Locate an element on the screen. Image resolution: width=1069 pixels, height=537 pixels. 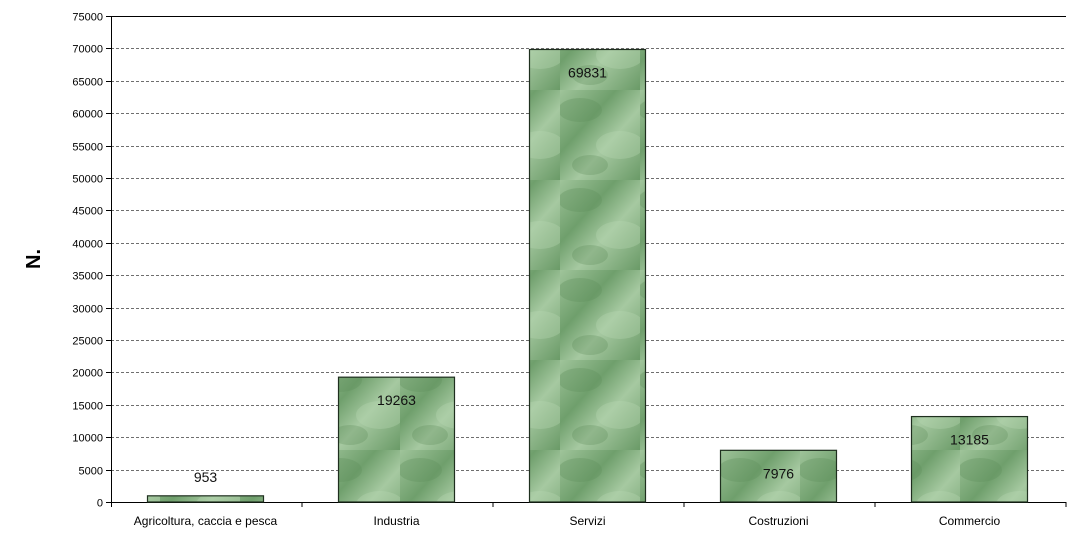
x-tick-label: Industria is located at coordinates (396, 521).